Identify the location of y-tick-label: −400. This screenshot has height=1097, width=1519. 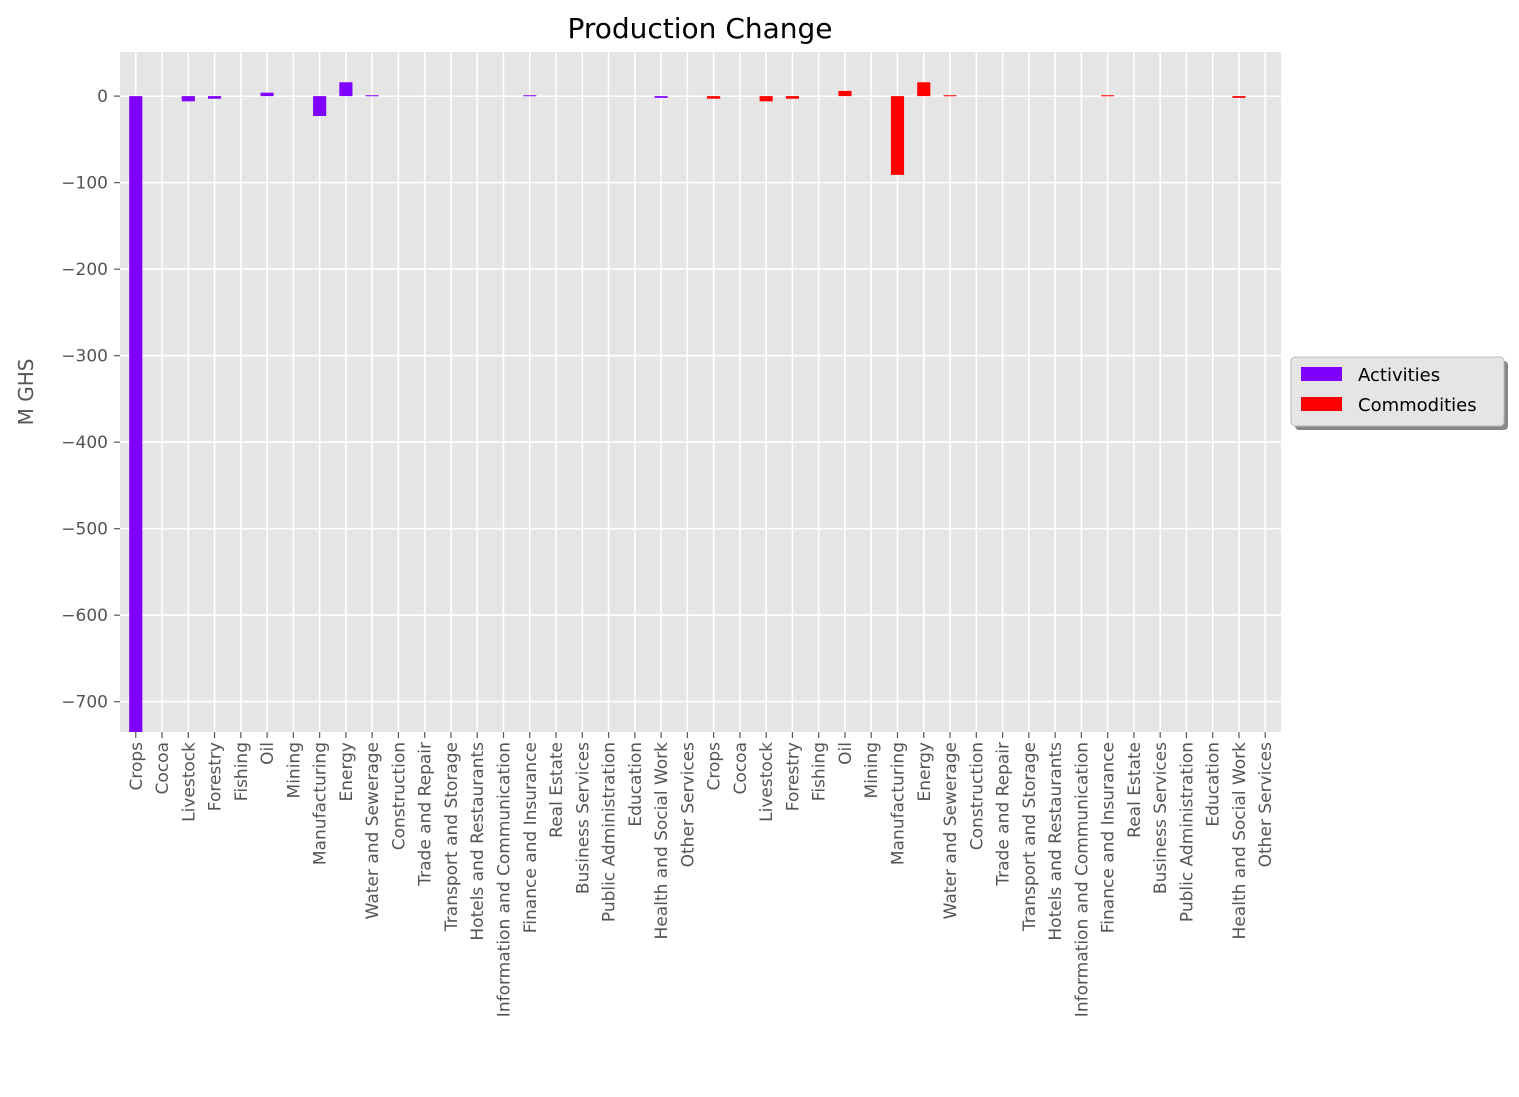
(84, 443).